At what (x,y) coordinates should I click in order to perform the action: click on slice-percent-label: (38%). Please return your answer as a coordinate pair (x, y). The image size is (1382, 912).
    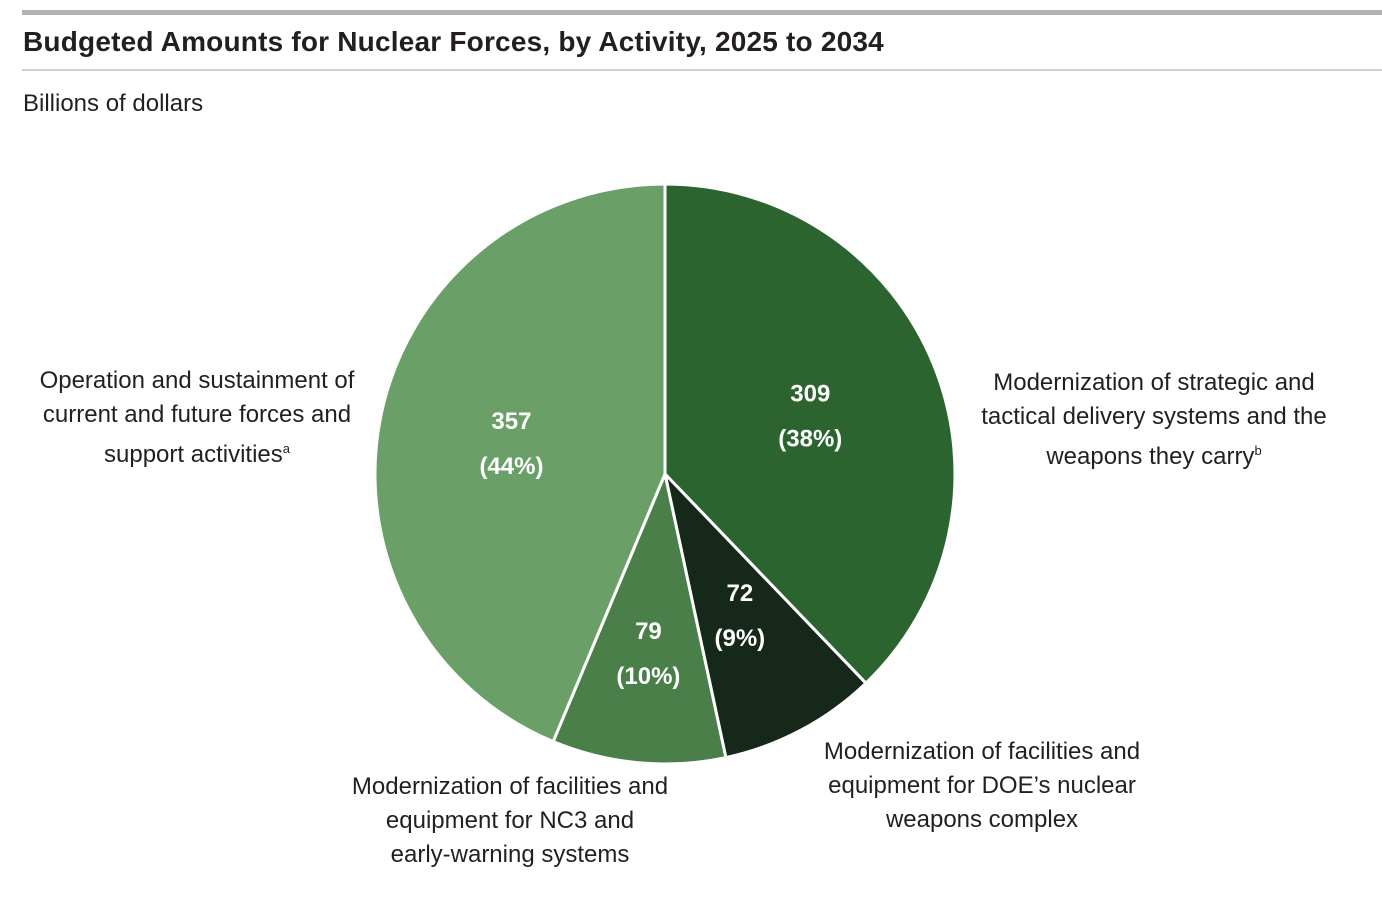
    Looking at the image, I should click on (810, 439).